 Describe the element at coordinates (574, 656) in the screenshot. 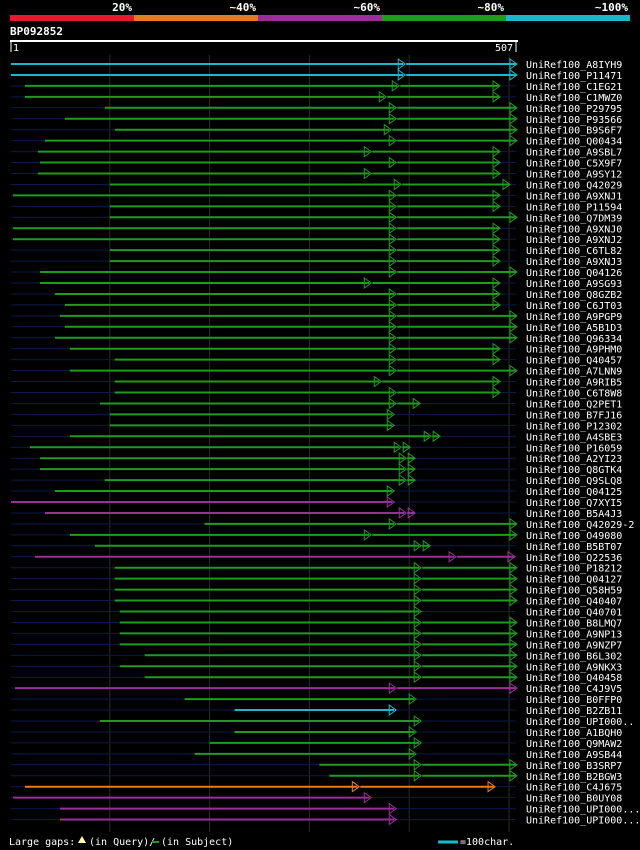

I see `hit-label: UniRef100_B6L302` at that location.